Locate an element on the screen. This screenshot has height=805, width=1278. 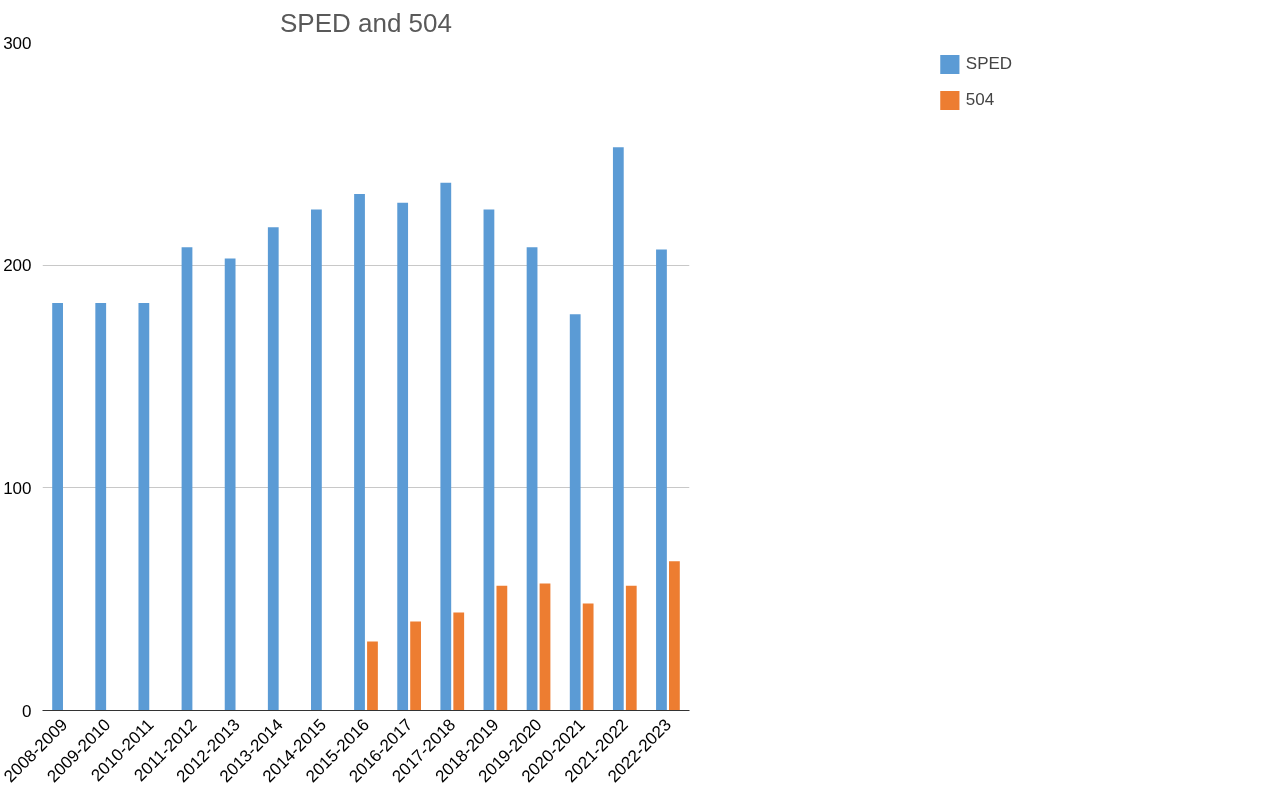
y-tick-label: 100 is located at coordinates (17, 488).